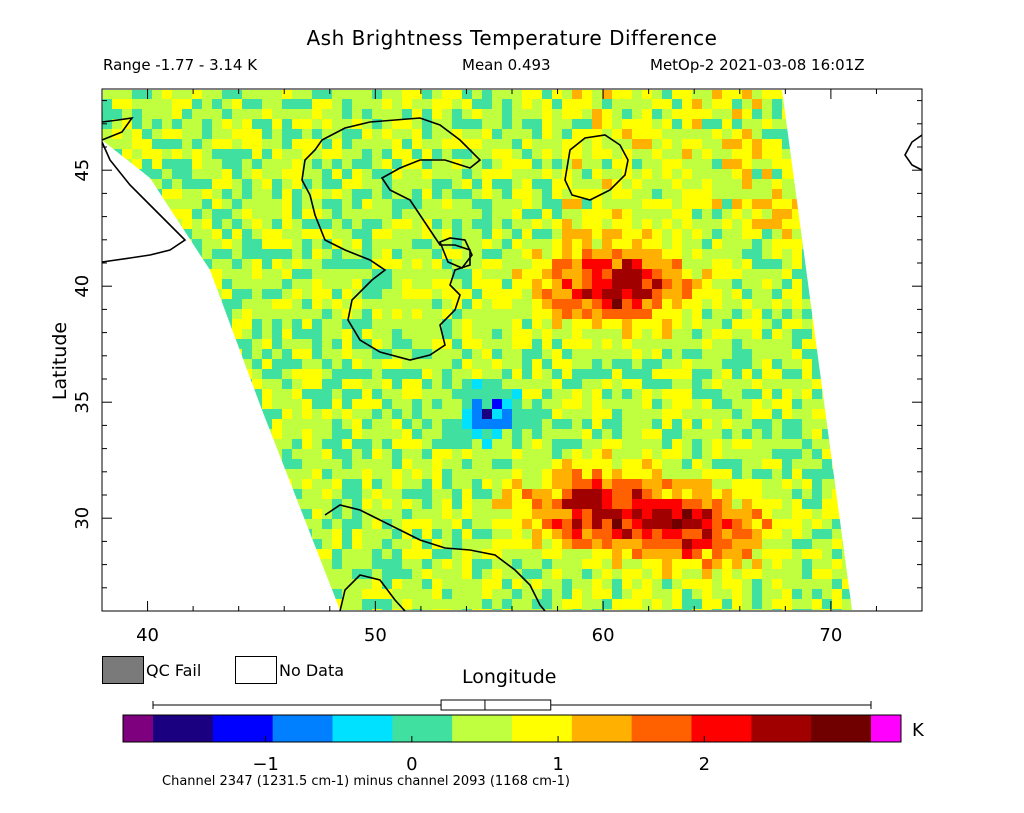  I want to click on x-tick-label: 50, so click(375, 635).